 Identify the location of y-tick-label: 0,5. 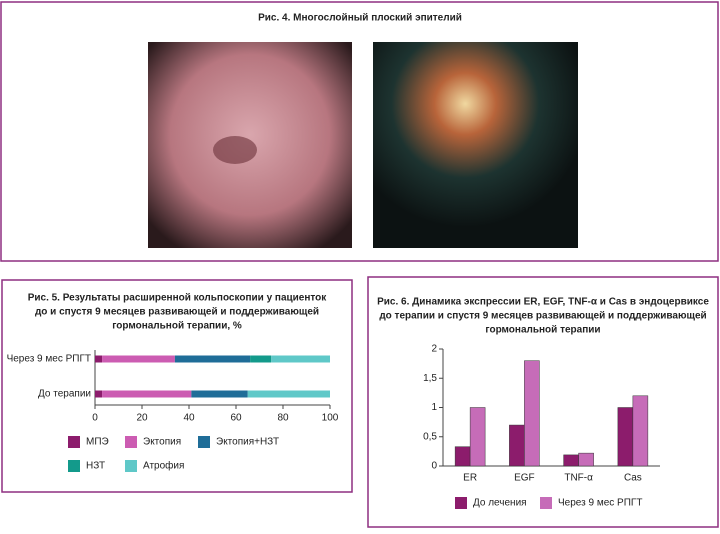
(430, 436).